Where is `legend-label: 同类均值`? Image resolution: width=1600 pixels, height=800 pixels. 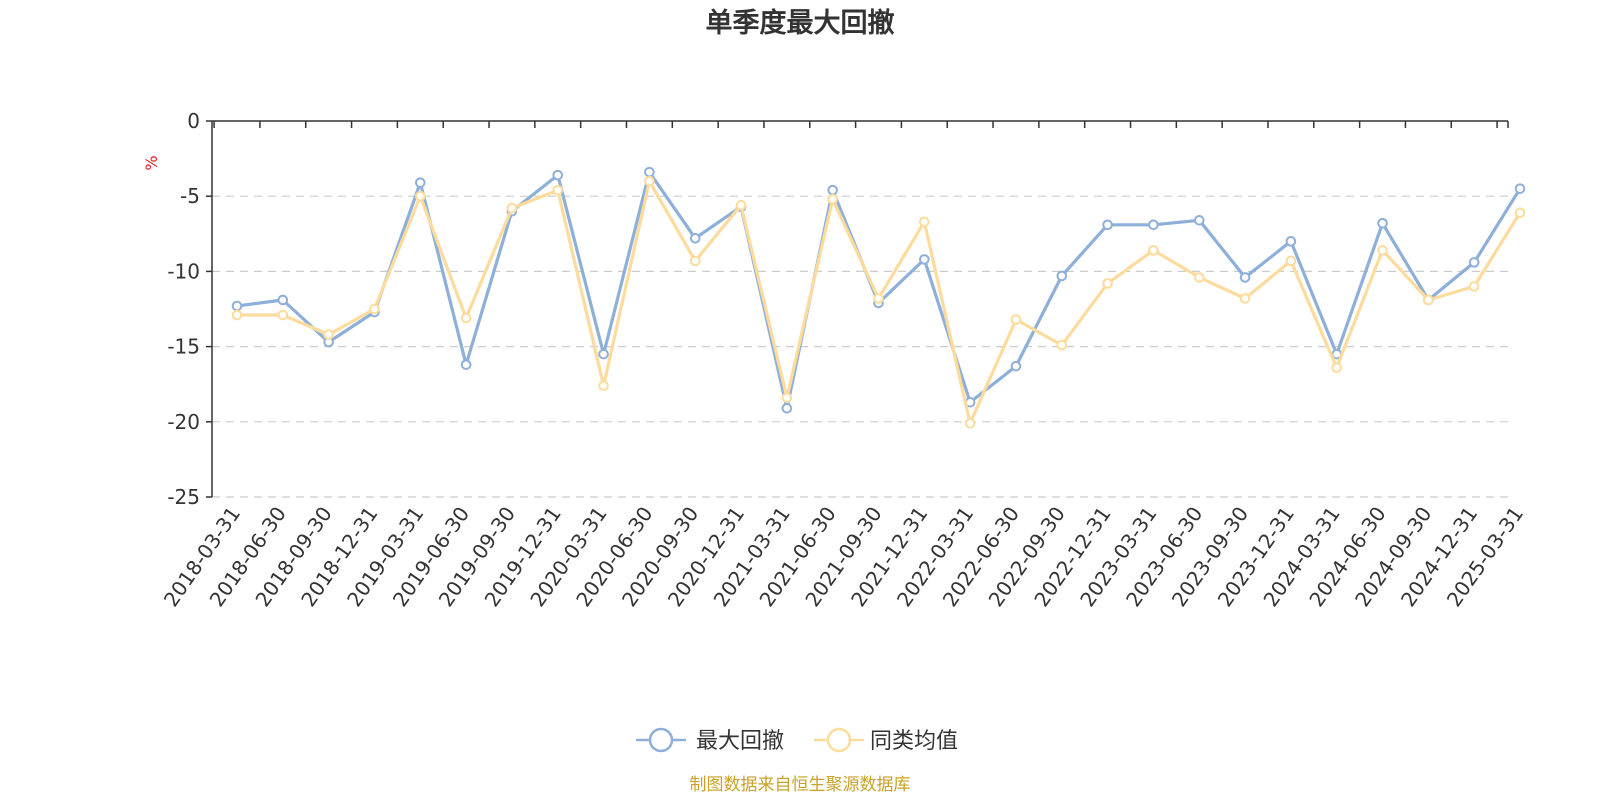 legend-label: 同类均值 is located at coordinates (914, 741).